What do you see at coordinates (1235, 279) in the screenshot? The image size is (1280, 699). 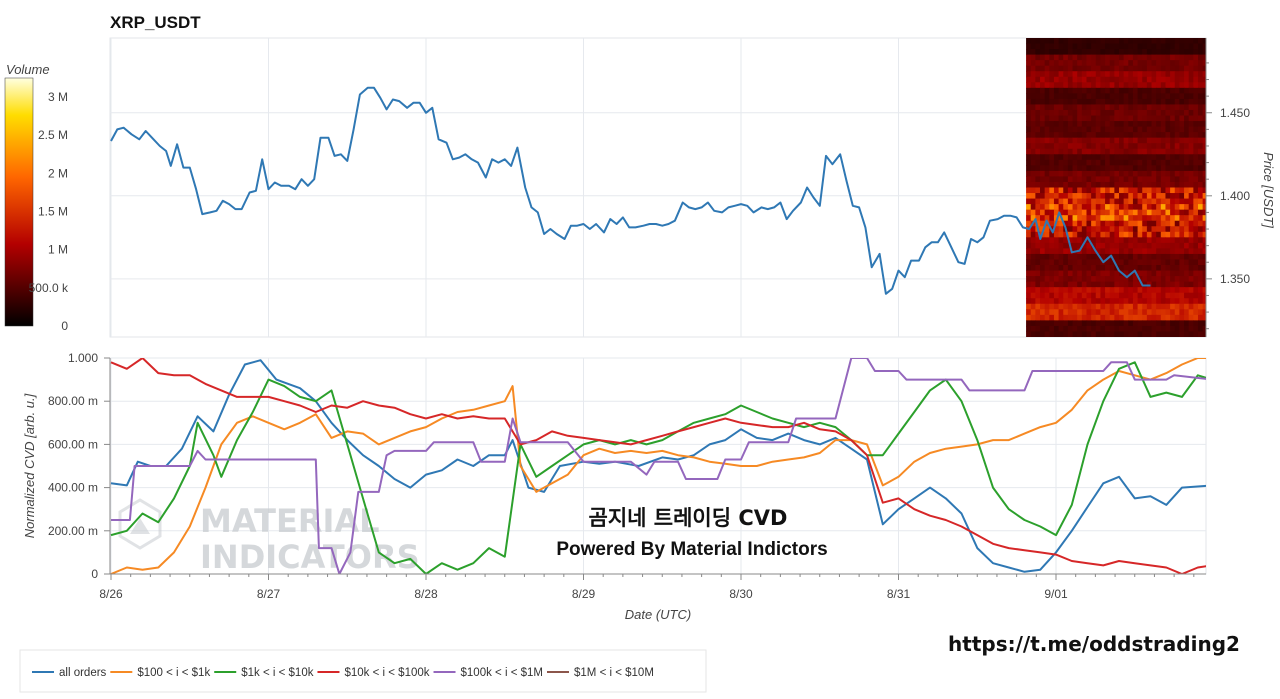 I see `price-tick-label: 1.350` at bounding box center [1235, 279].